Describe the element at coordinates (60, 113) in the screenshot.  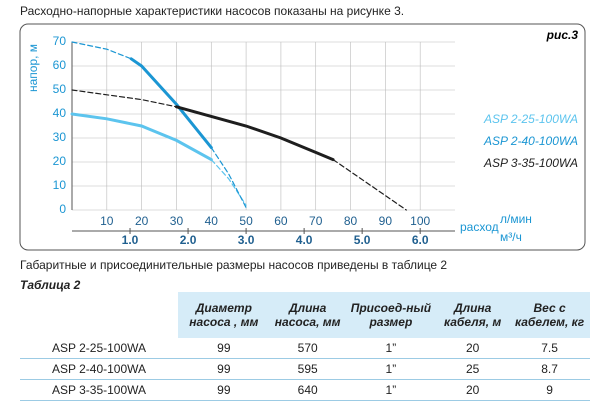
I see `y-tick-label: 40` at that location.